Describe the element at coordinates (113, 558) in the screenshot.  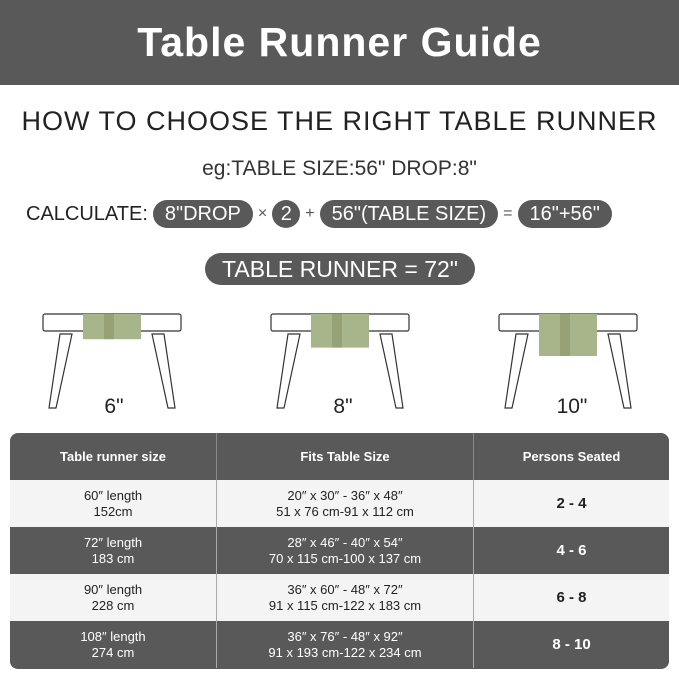
I see `size-cm: 183 cm` at that location.